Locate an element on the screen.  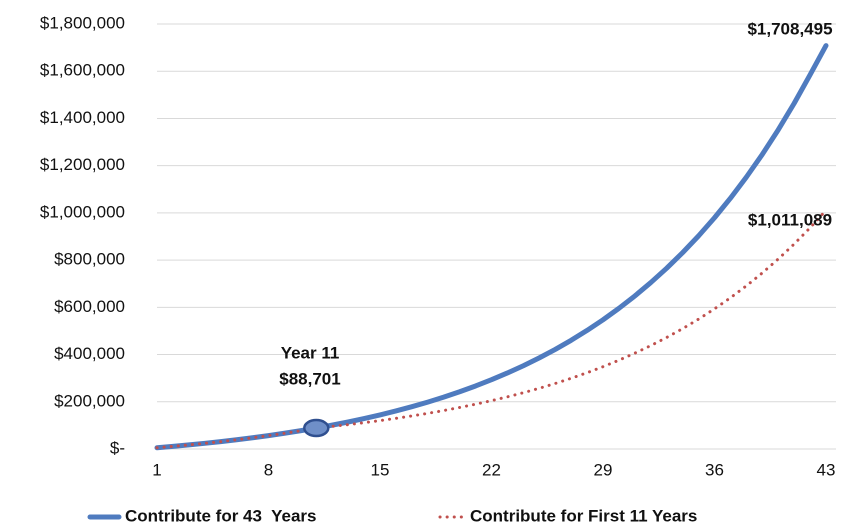
y-tick-label: $- is located at coordinates (117, 447).